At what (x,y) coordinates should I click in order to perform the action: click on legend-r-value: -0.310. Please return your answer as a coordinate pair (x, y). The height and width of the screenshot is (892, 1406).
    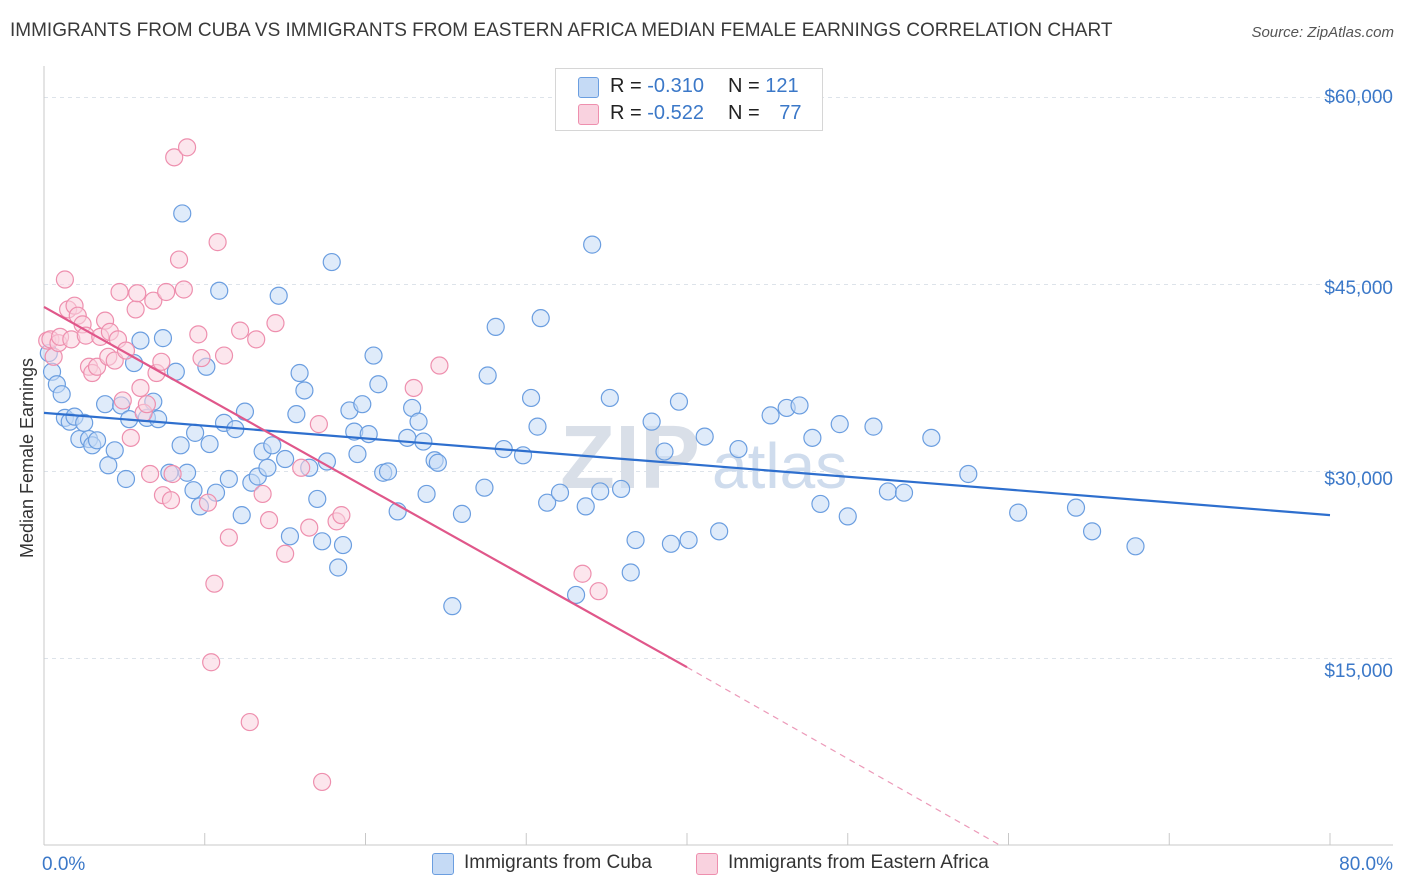
    Looking at the image, I should click on (675, 86).